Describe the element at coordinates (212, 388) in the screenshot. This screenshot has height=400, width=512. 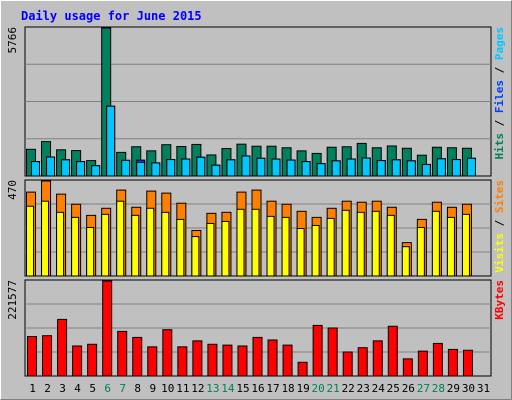
I see `x-tick-label-day-13: 13` at that location.